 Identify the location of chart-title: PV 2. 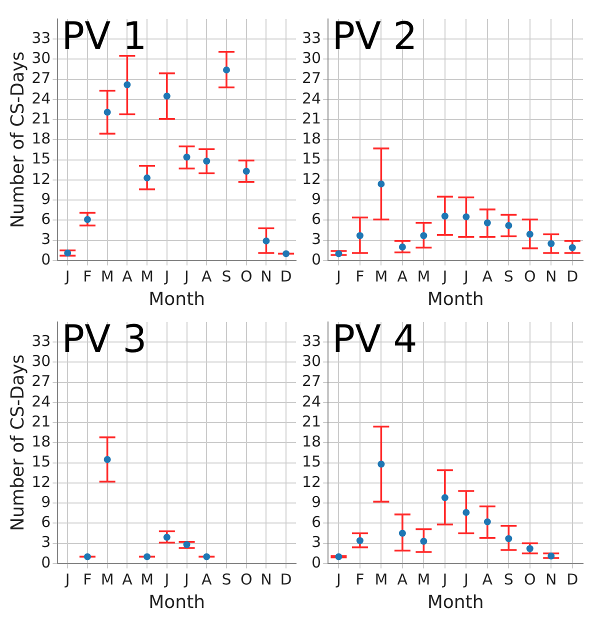
(375, 36).